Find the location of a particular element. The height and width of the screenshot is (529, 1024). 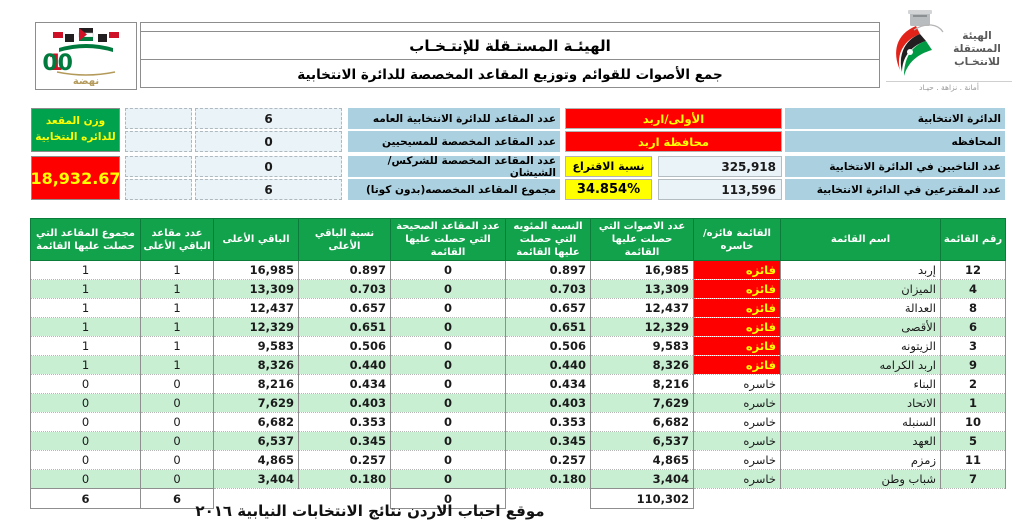

seat-weight-label: وزن المقعد للدائره النتخابية is located at coordinates (75, 130).